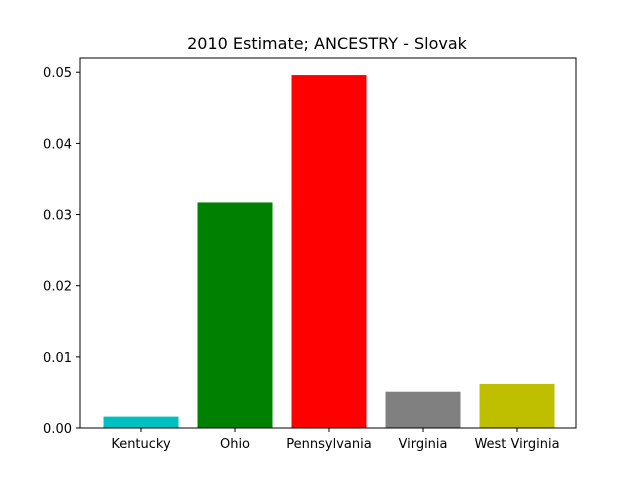  Describe the element at coordinates (57, 358) in the screenshot. I see `y-tick-label: 0.01` at that location.